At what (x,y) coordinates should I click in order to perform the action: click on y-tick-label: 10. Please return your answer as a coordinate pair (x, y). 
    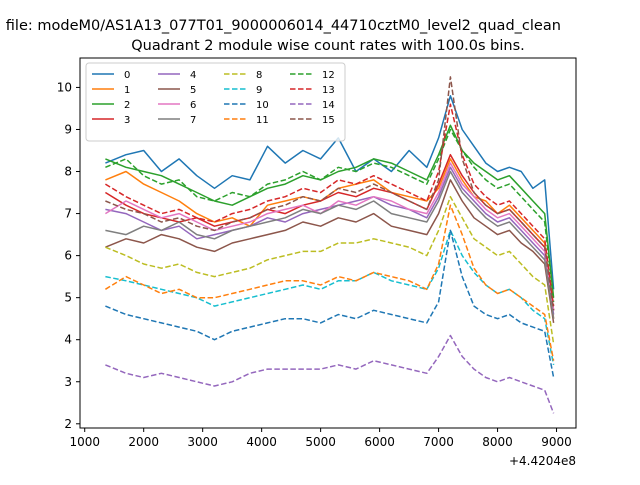
    Looking at the image, I should click on (64, 87).